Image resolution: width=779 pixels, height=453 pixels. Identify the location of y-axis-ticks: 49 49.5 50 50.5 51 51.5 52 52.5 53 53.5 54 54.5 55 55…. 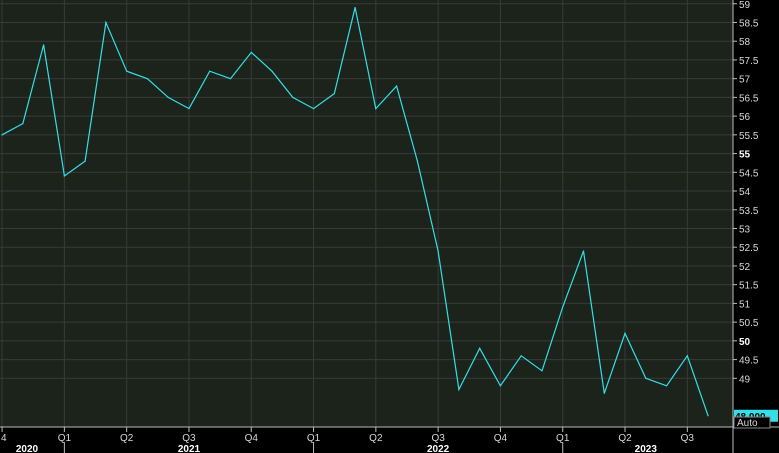
(746, 192).